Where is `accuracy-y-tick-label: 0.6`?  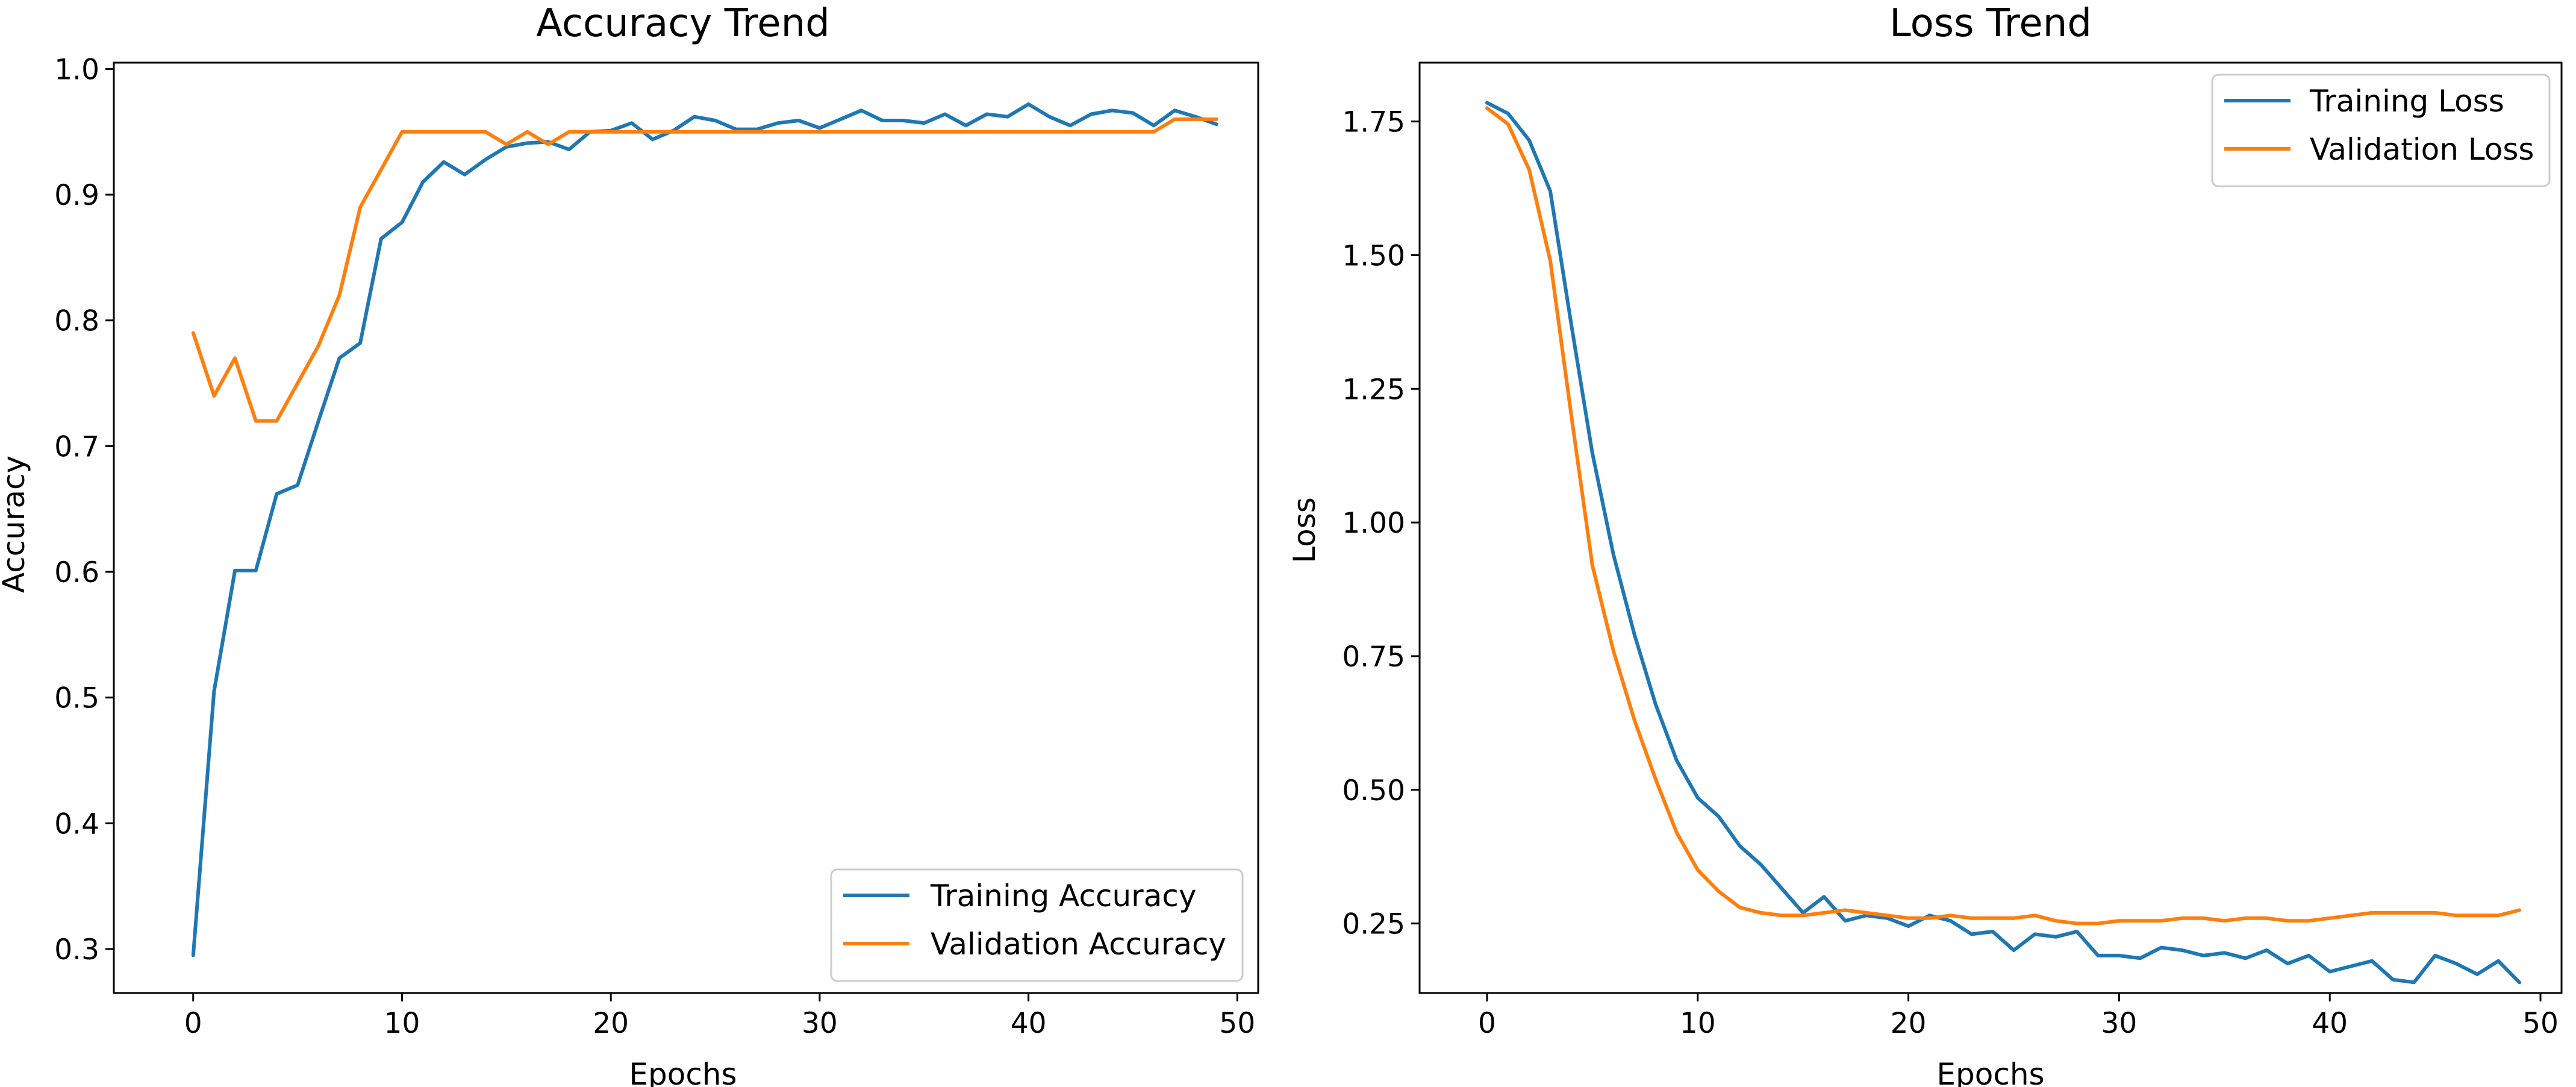 accuracy-y-tick-label: 0.6 is located at coordinates (76, 572).